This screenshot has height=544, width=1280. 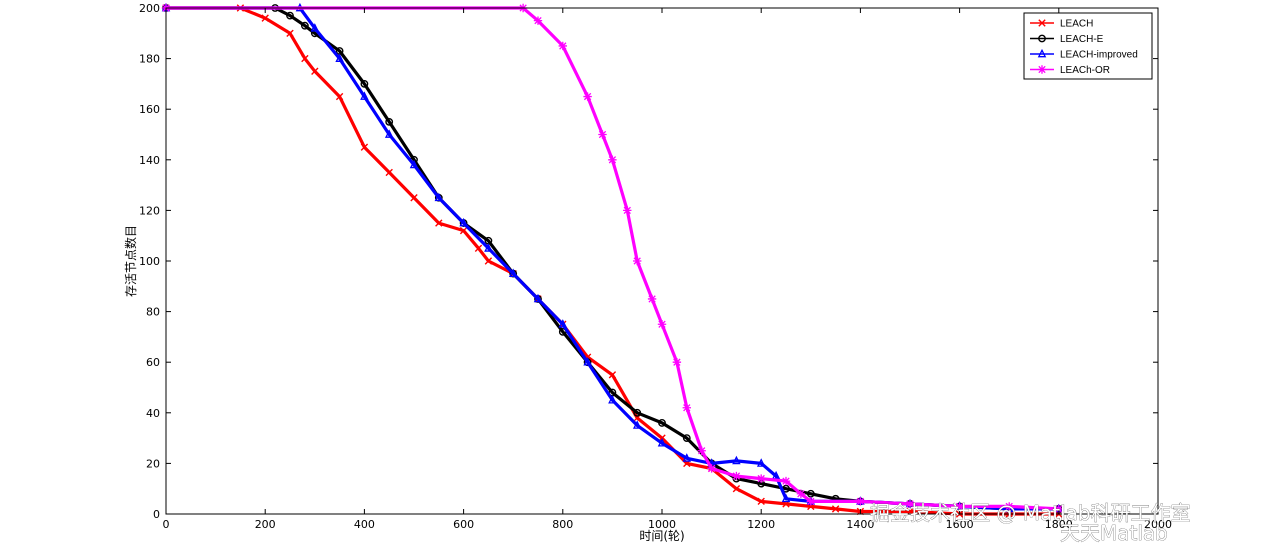 I want to click on legend-item: LEACH-improved, so click(x=1084, y=54).